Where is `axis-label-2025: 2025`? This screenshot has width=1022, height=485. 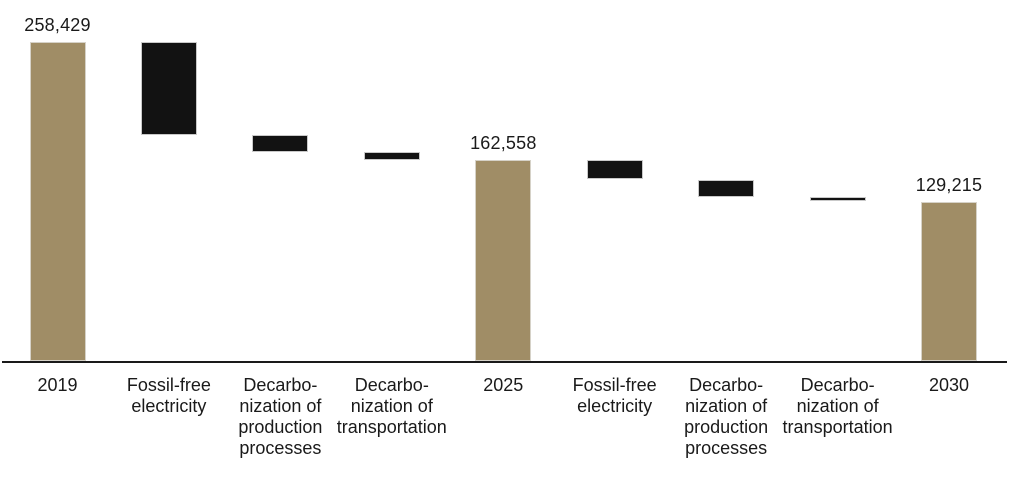
axis-label-2025: 2025 is located at coordinates (503, 385).